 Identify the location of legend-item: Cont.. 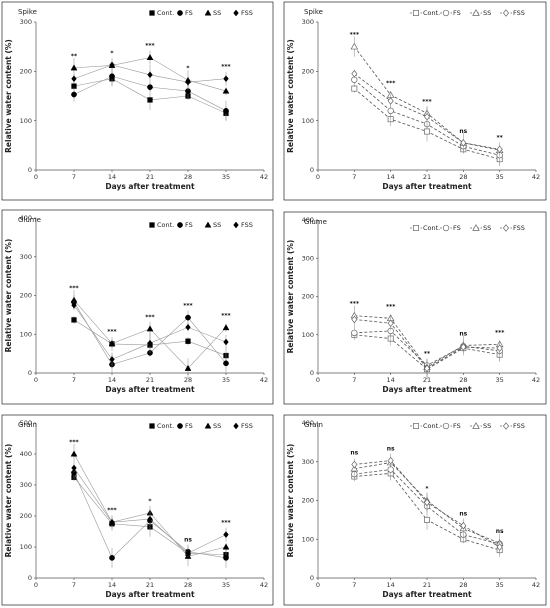
(425, 426).